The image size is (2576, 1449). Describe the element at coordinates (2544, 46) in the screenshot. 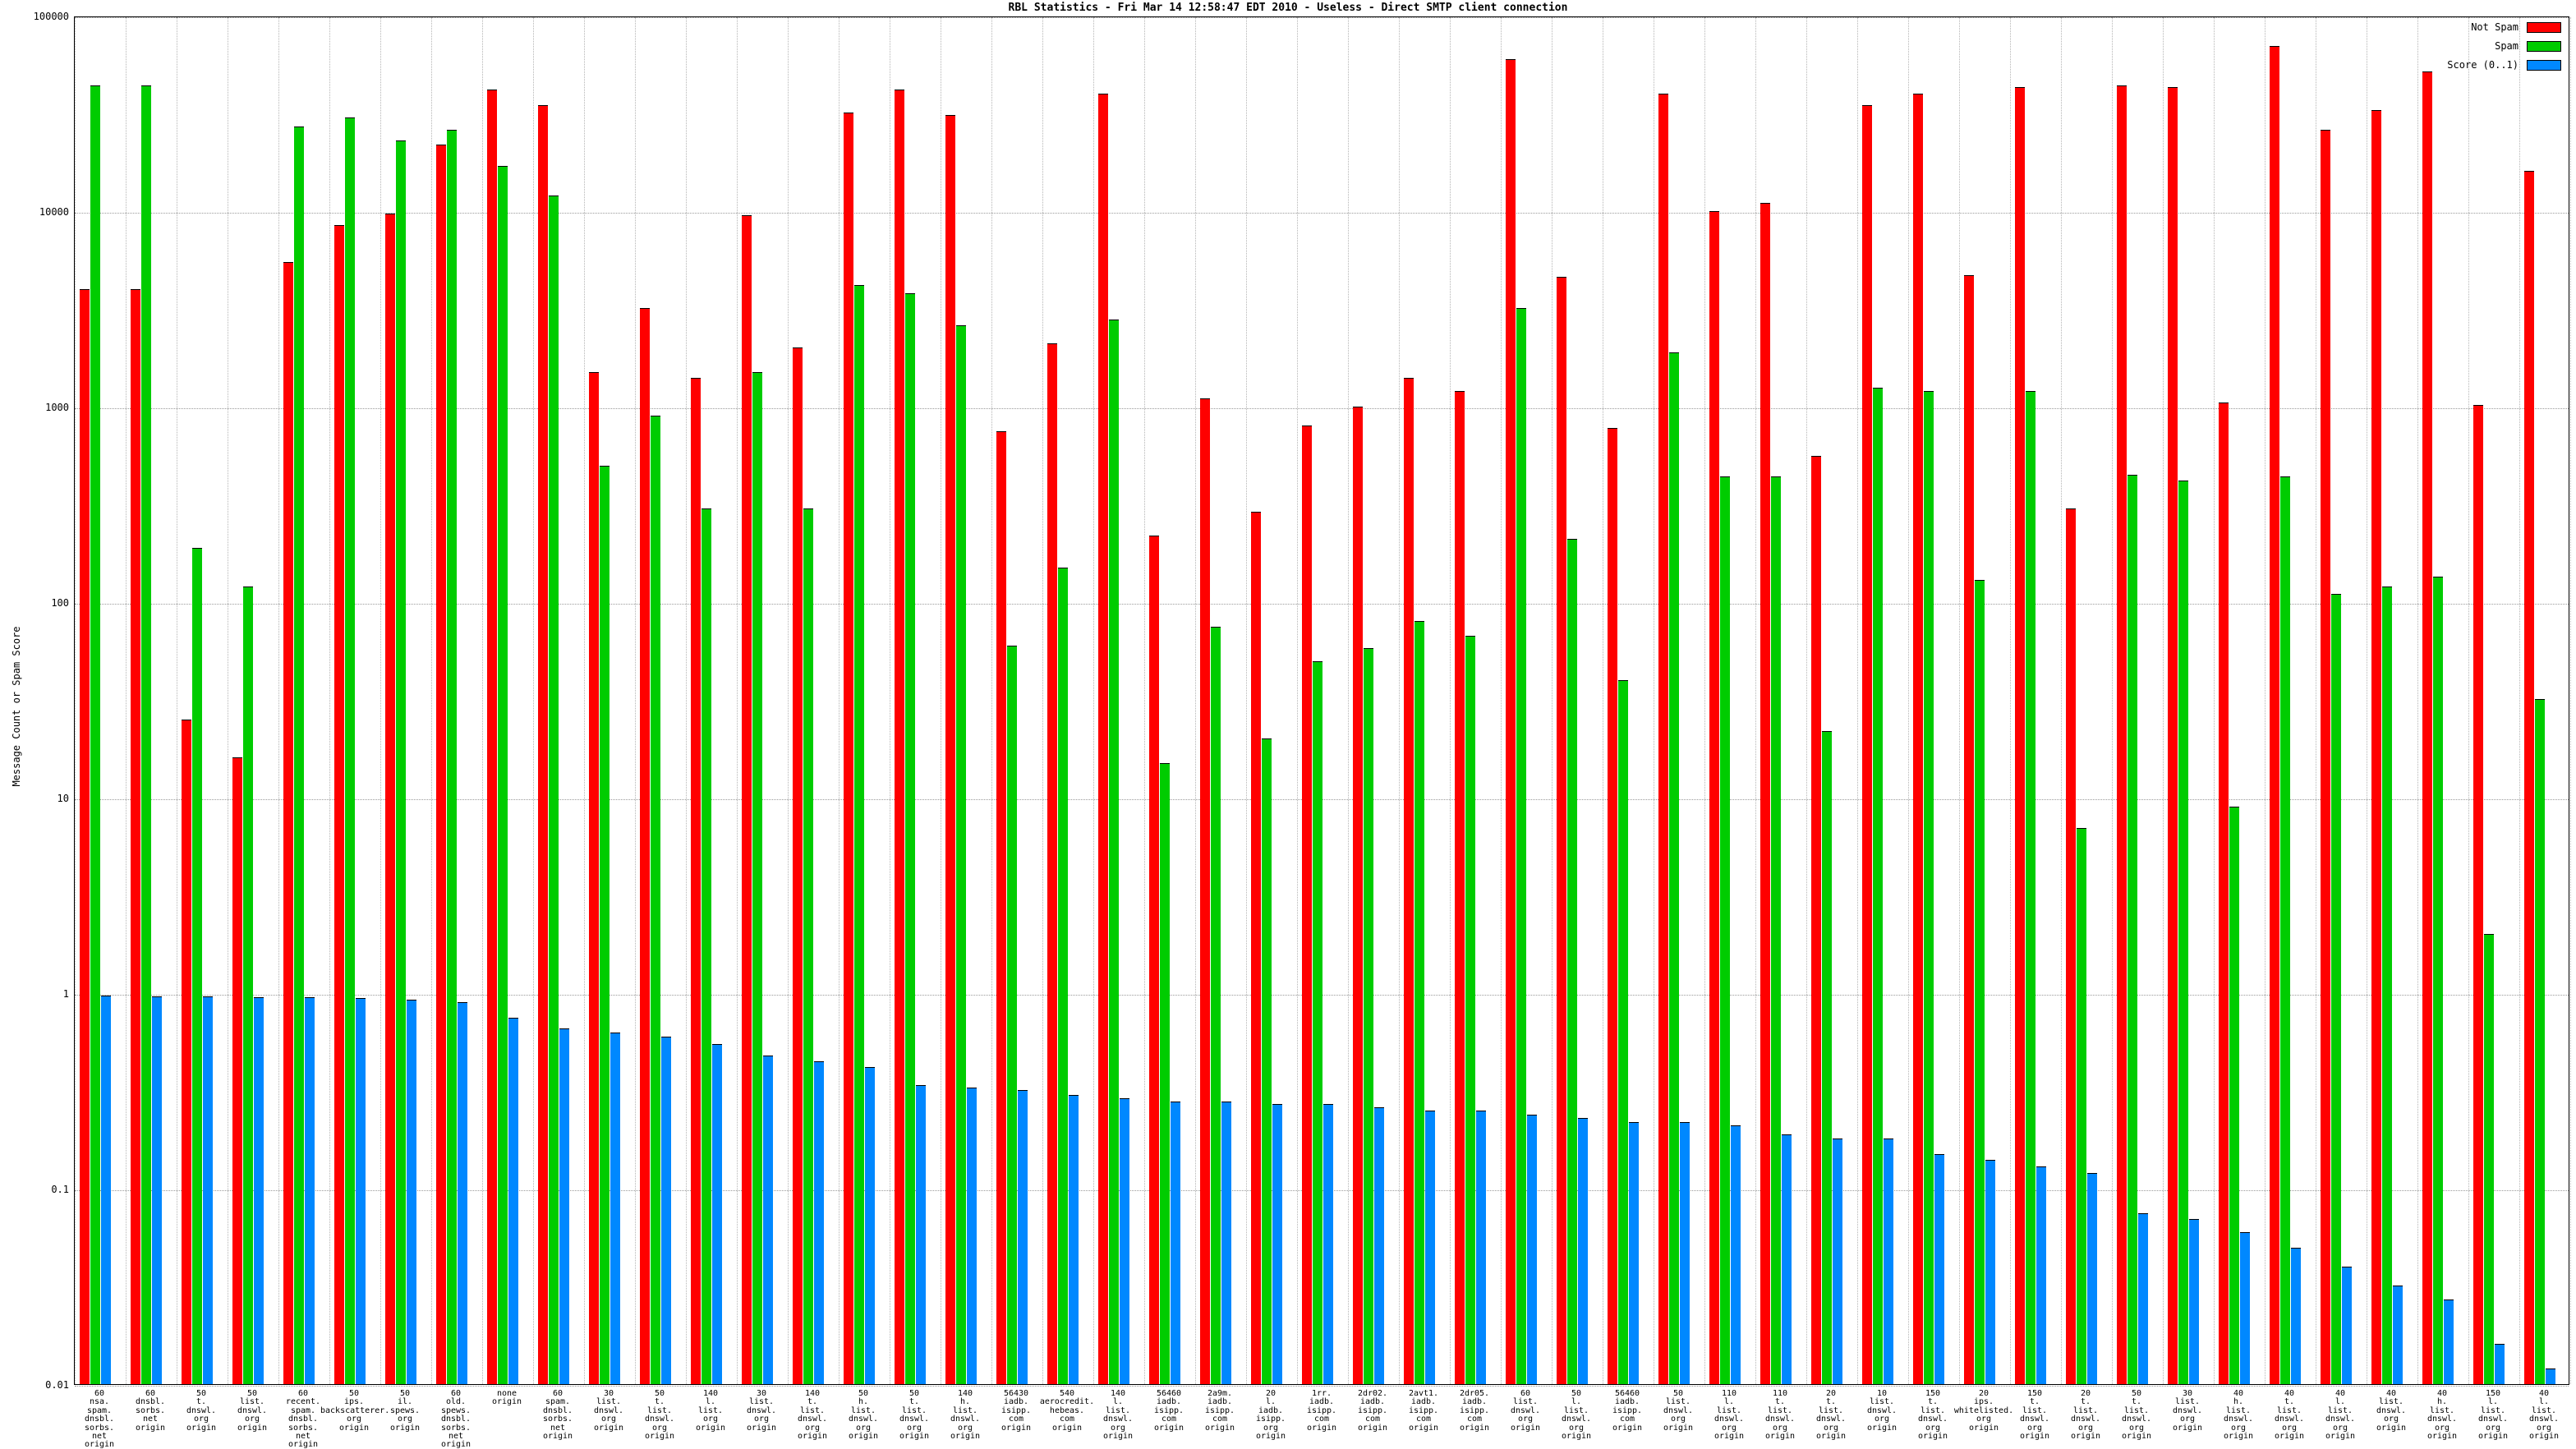

I see `legend-swatch-spam` at that location.